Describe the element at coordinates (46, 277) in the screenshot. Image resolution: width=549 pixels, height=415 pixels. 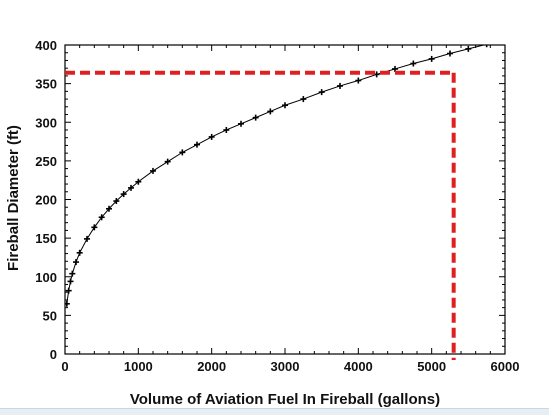
I see `y-tick-label: 100` at that location.